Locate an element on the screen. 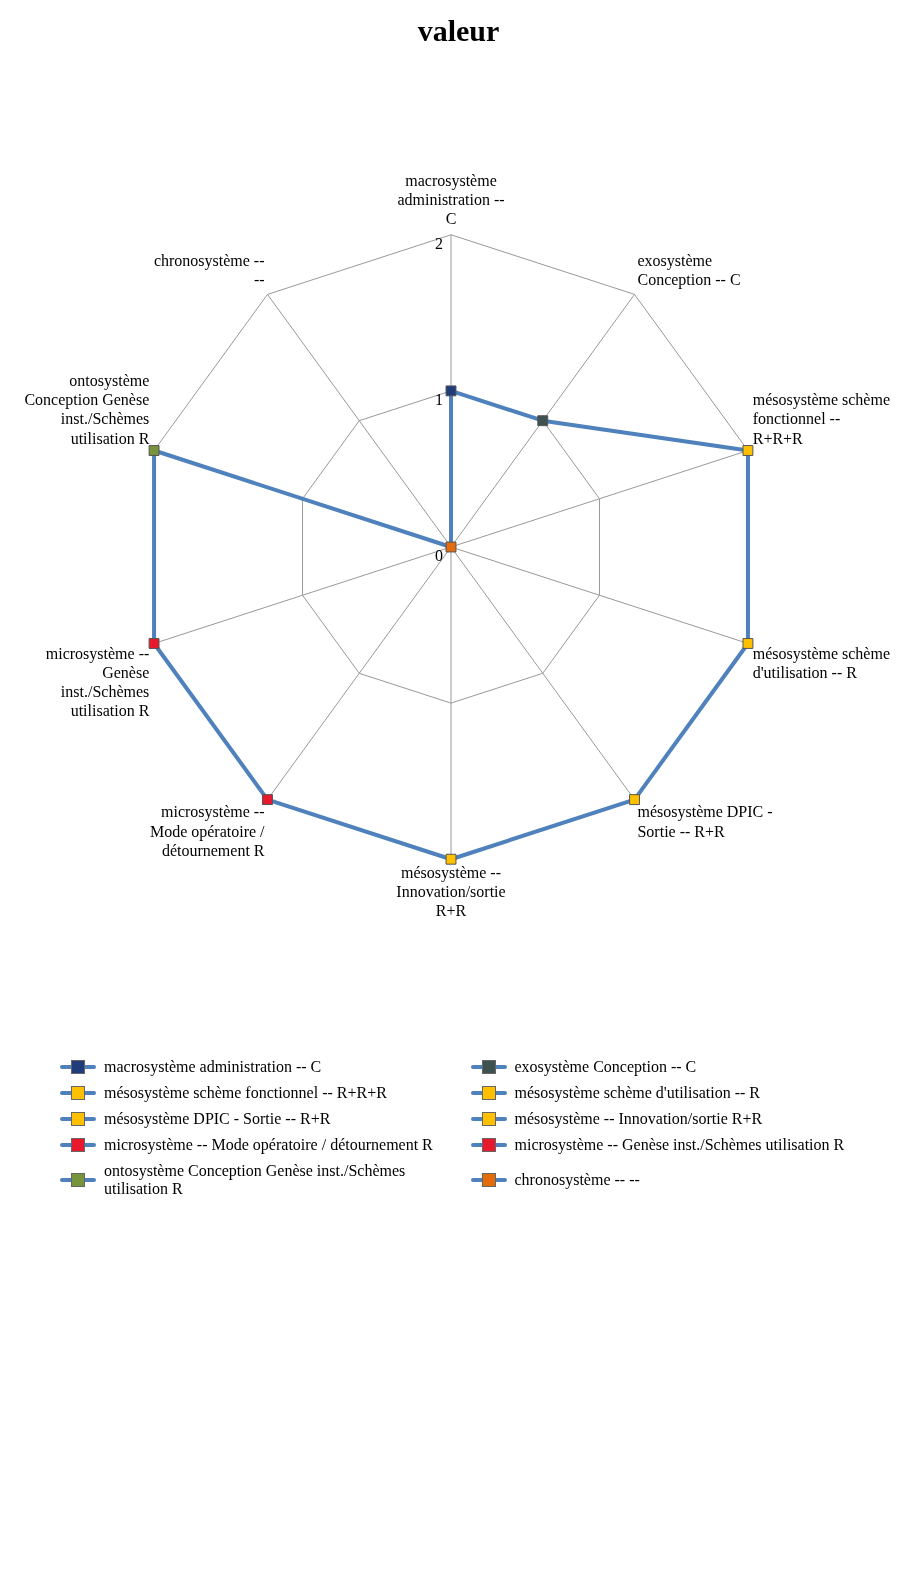 This screenshot has width=917, height=1580. category-label: microsystème -- Genèse inst./Schèmes utilisation R is located at coordinates (679, 1144).